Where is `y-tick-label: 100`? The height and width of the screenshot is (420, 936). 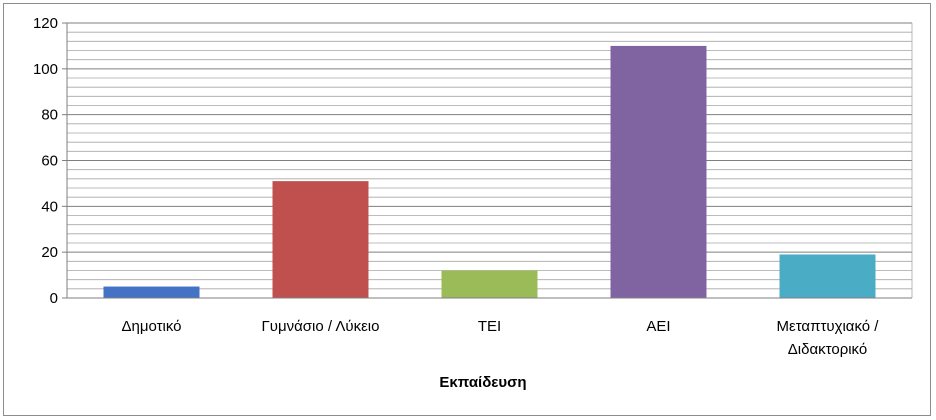
y-tick-label: 100 is located at coordinates (45, 69).